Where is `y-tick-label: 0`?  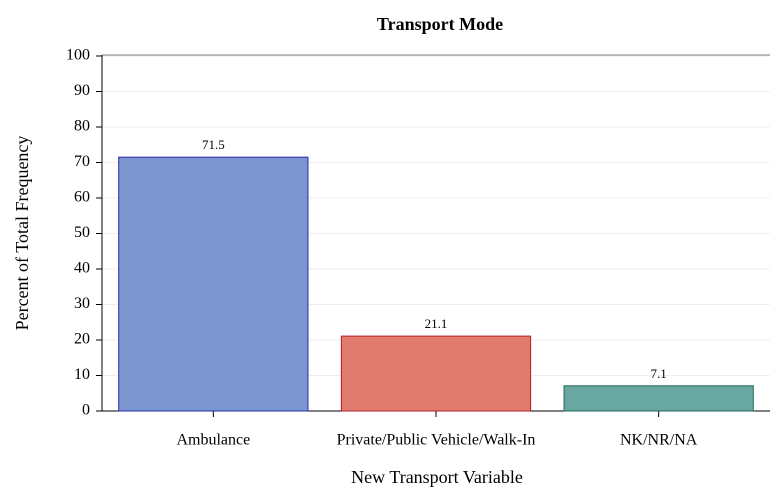 y-tick-label: 0 is located at coordinates (86, 410).